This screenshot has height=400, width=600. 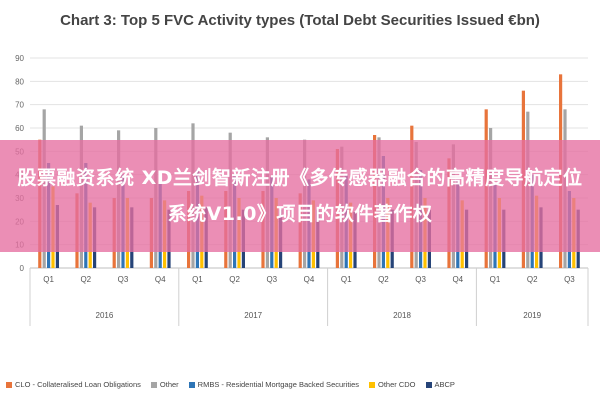 What do you see at coordinates (169, 384) in the screenshot?
I see `legend-label: Other` at bounding box center [169, 384].